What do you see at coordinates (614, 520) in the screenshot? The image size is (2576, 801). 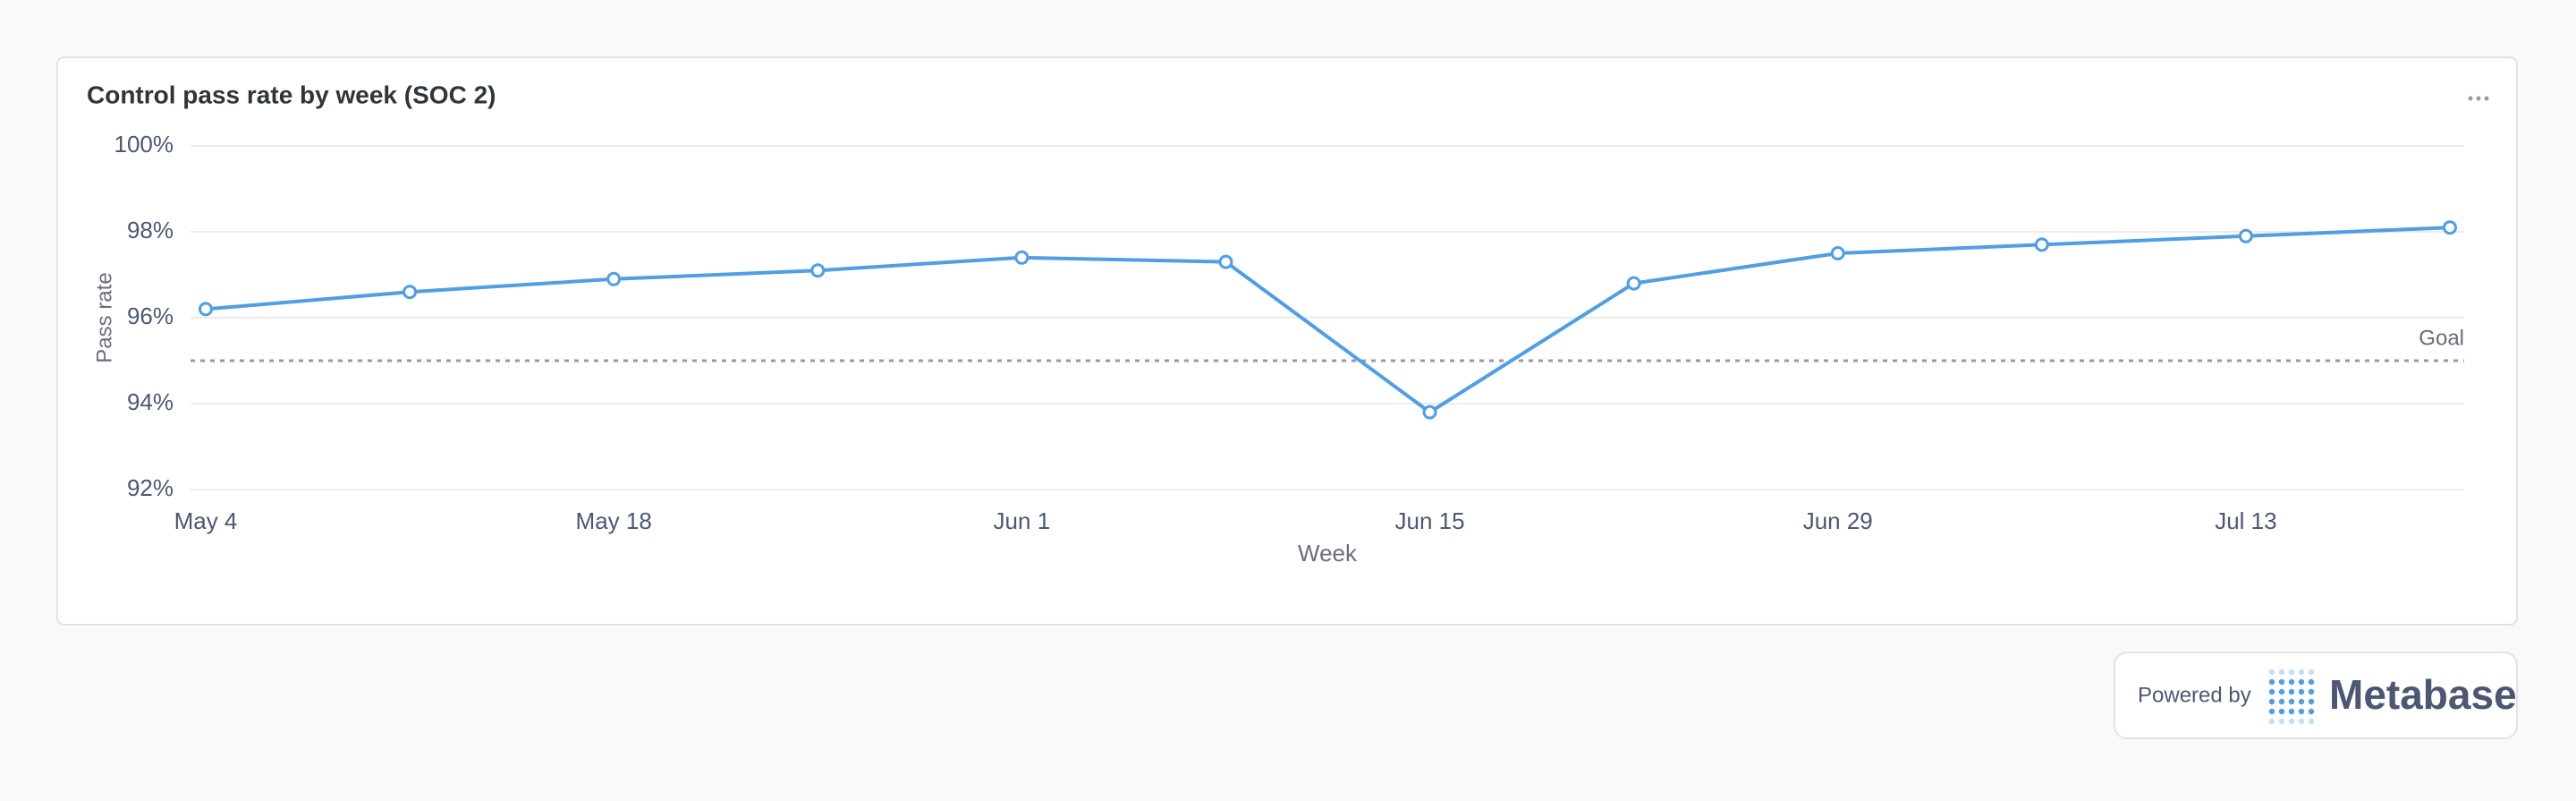 I see `x-tick-label: May 18` at bounding box center [614, 520].